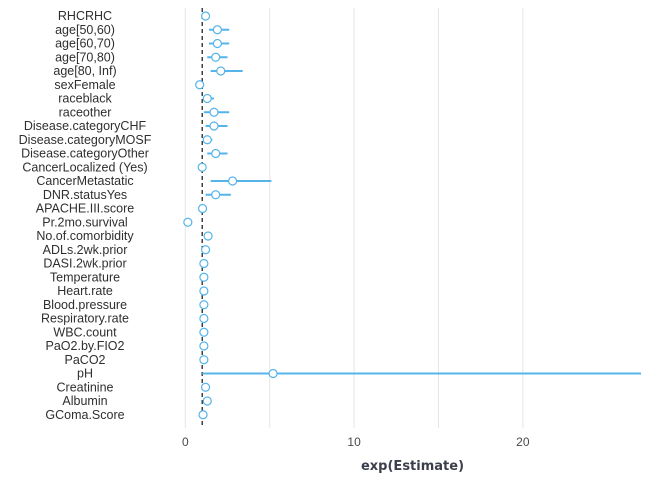 The width and height of the screenshot is (672, 480). What do you see at coordinates (85, 387) in the screenshot?
I see `term-label: Creatinine` at bounding box center [85, 387].